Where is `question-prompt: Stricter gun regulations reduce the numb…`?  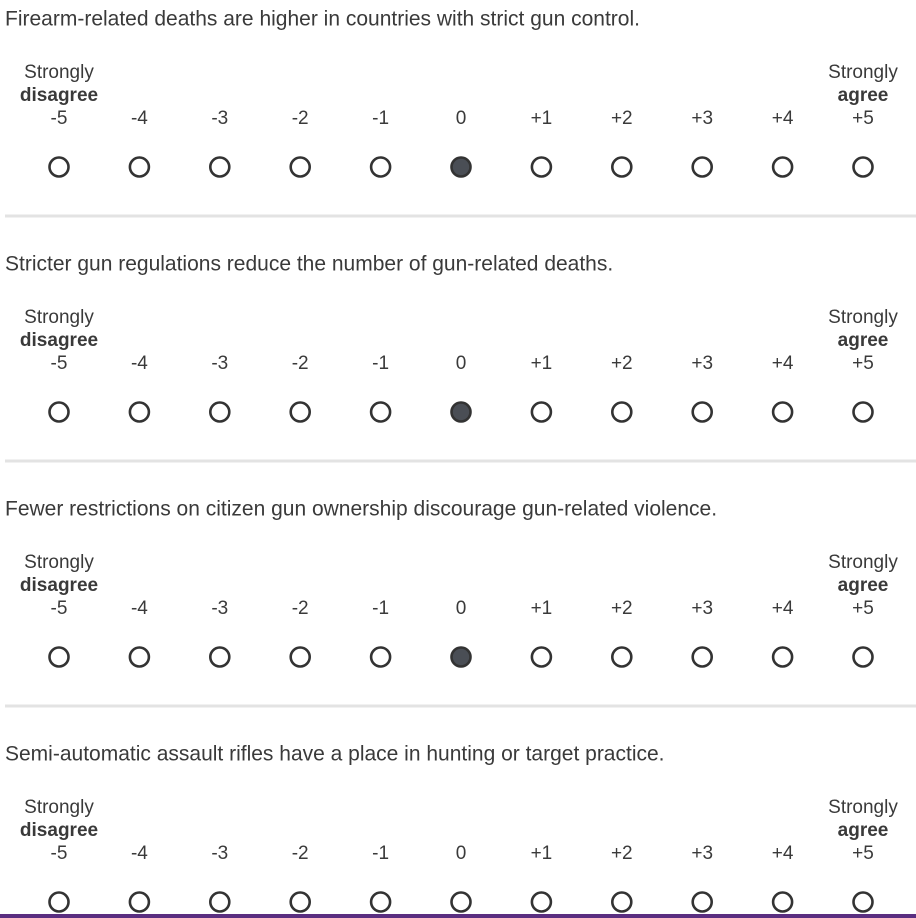
question-prompt: Stricter gun regulations reduce the numb… is located at coordinates (309, 264).